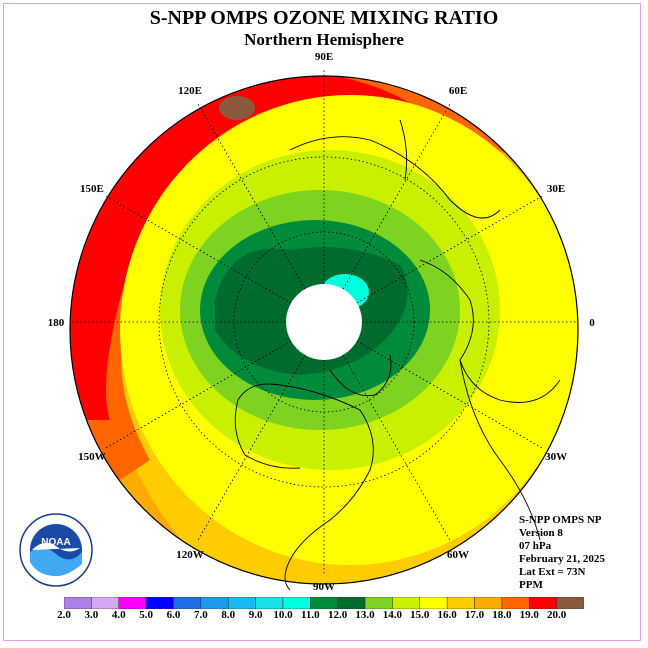  I want to click on info-date: February 21, 2025, so click(562, 559).